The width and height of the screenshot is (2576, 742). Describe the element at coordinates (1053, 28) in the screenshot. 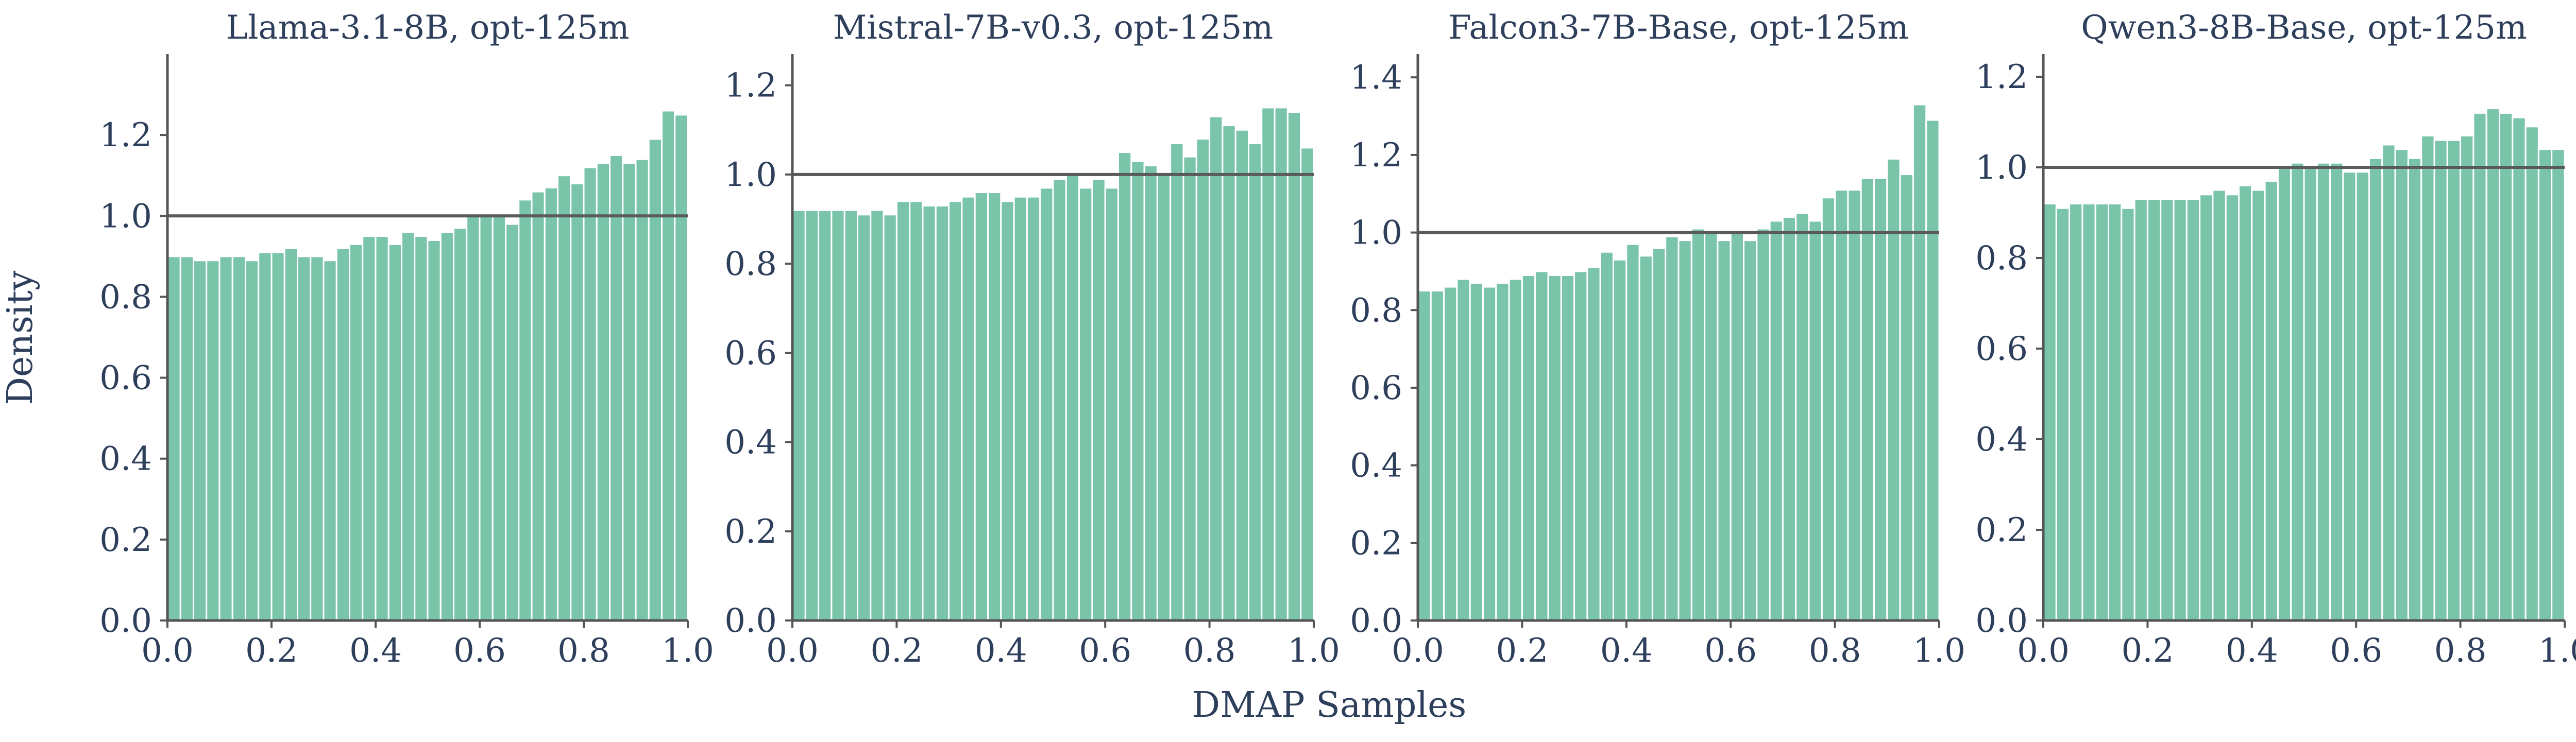

I see `chart-title: Mistral-7B-v0.3, opt-125m` at that location.